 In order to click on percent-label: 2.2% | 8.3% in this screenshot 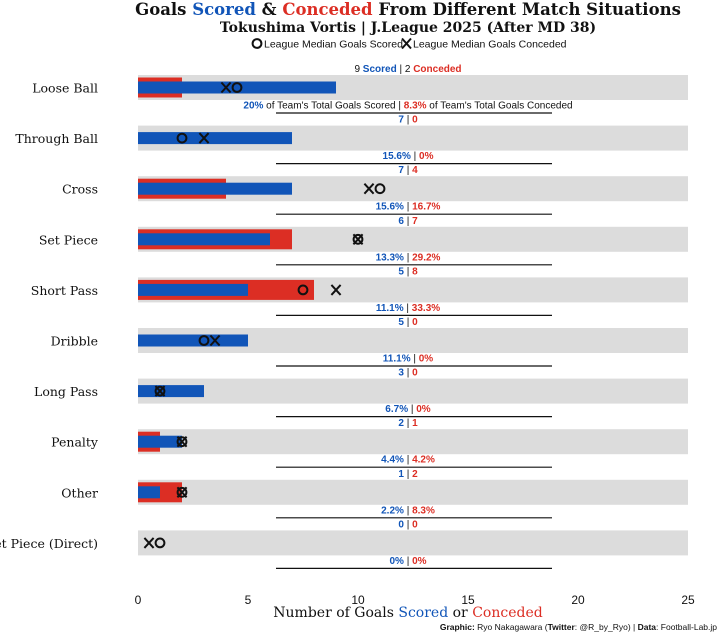, I will do `click(408, 510)`.